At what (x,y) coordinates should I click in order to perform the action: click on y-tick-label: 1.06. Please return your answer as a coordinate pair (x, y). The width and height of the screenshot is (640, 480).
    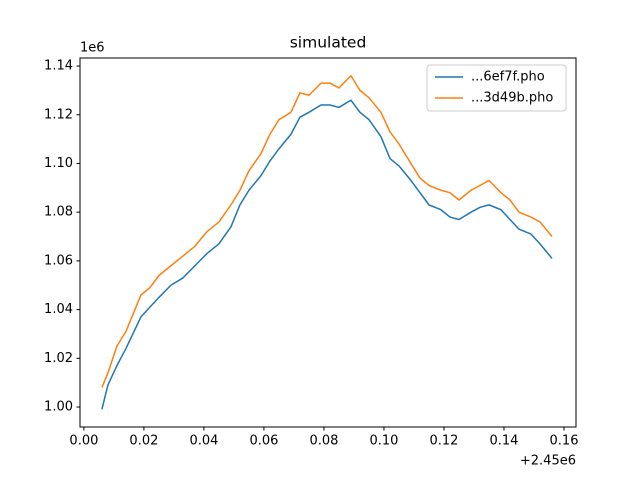
    Looking at the image, I should click on (58, 260).